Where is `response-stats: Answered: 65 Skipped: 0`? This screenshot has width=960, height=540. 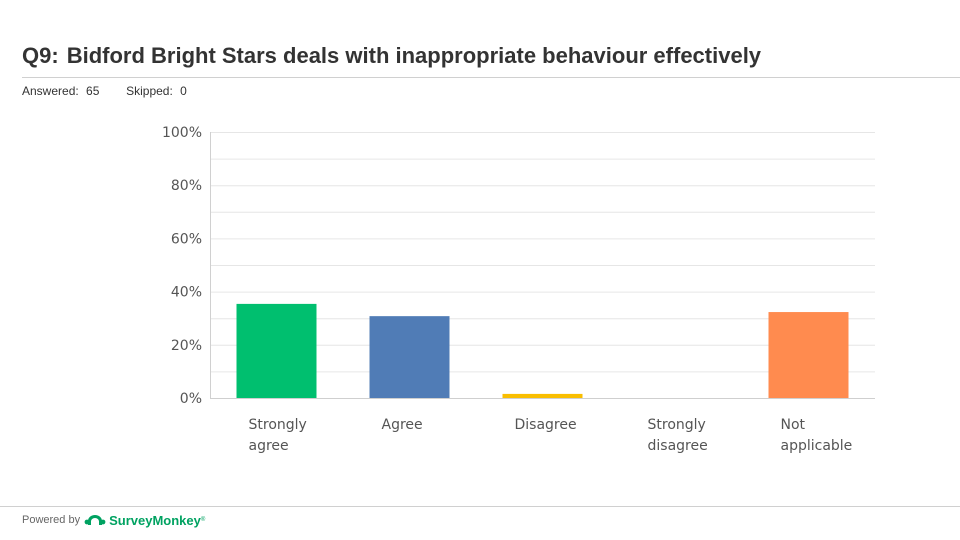 response-stats: Answered: 65 Skipped: 0 is located at coordinates (106, 91).